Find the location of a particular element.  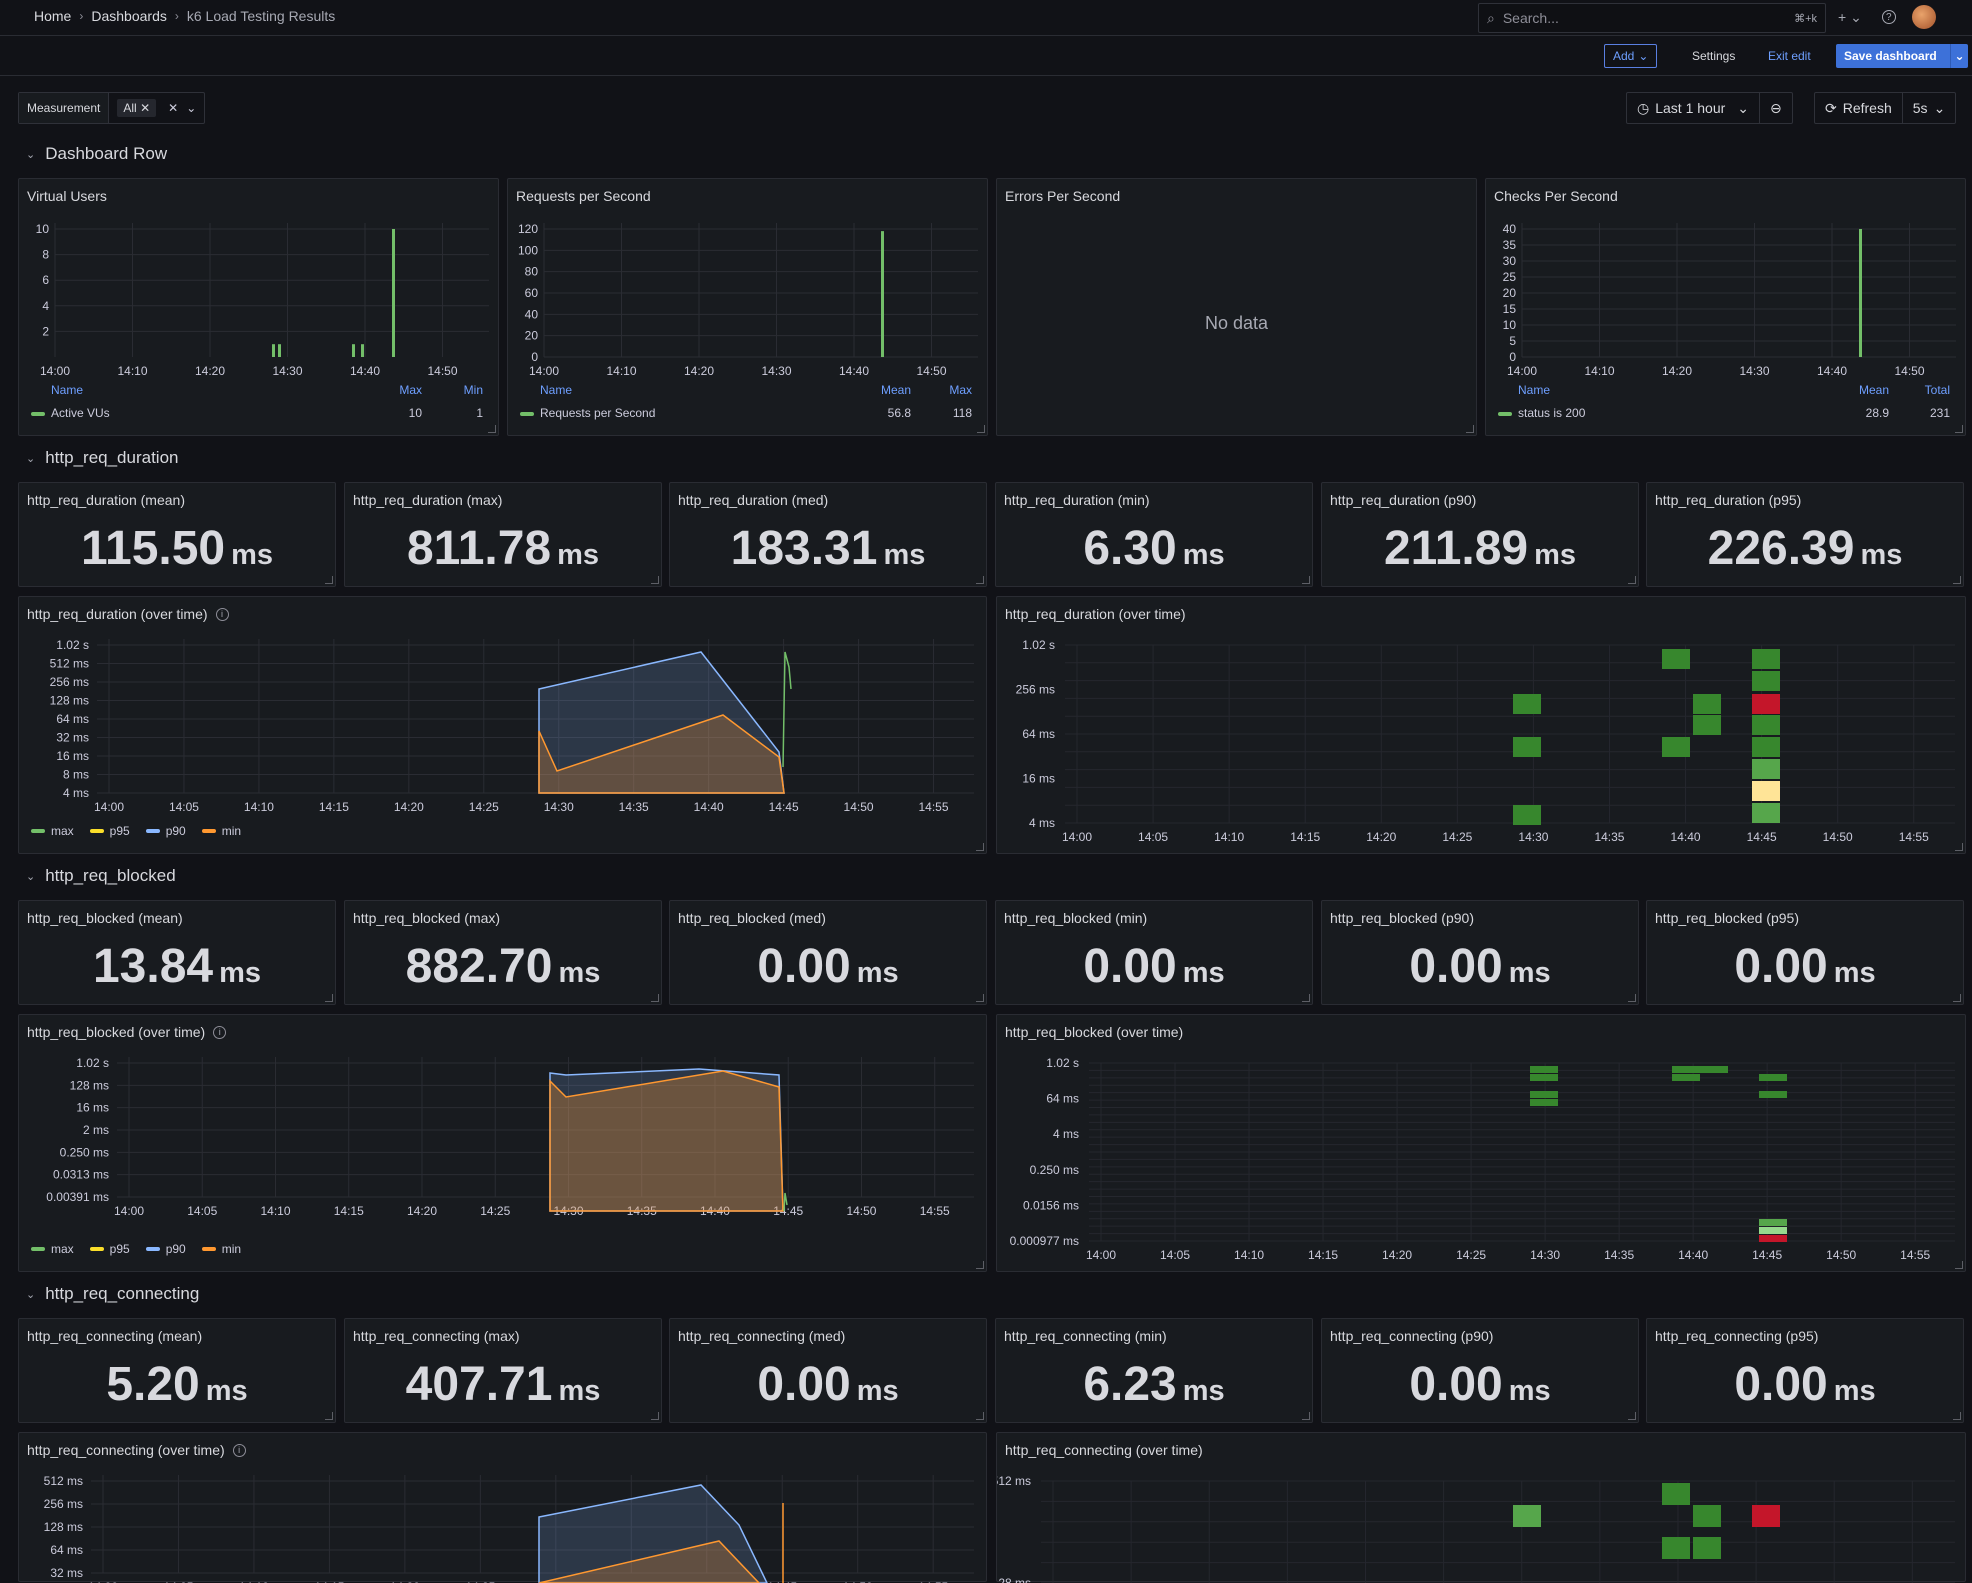

variable-select: All ✕ ✕ ⌄ is located at coordinates (156, 108).